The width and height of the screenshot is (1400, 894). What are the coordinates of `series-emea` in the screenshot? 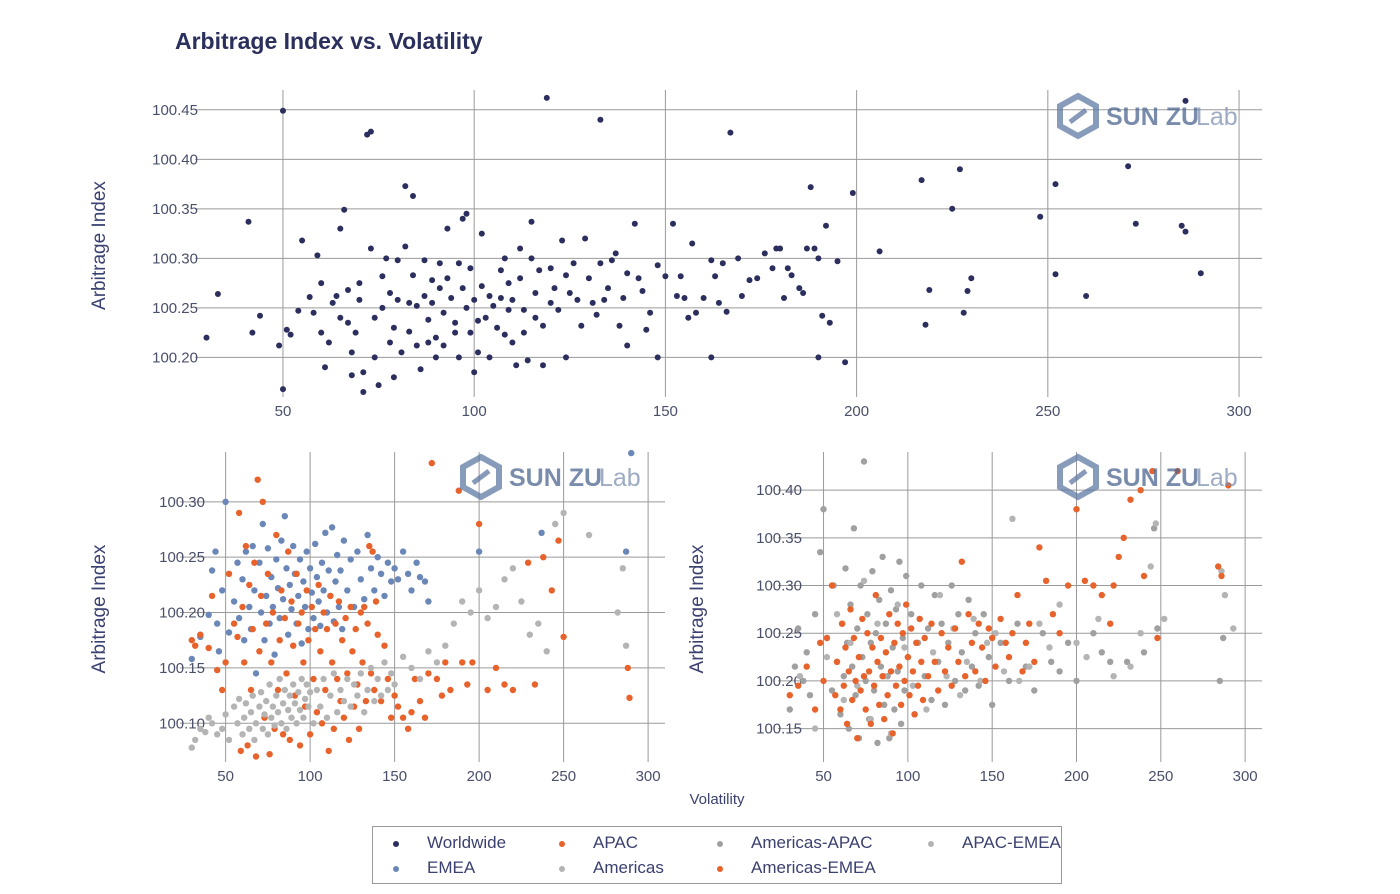 It's located at (411, 563).